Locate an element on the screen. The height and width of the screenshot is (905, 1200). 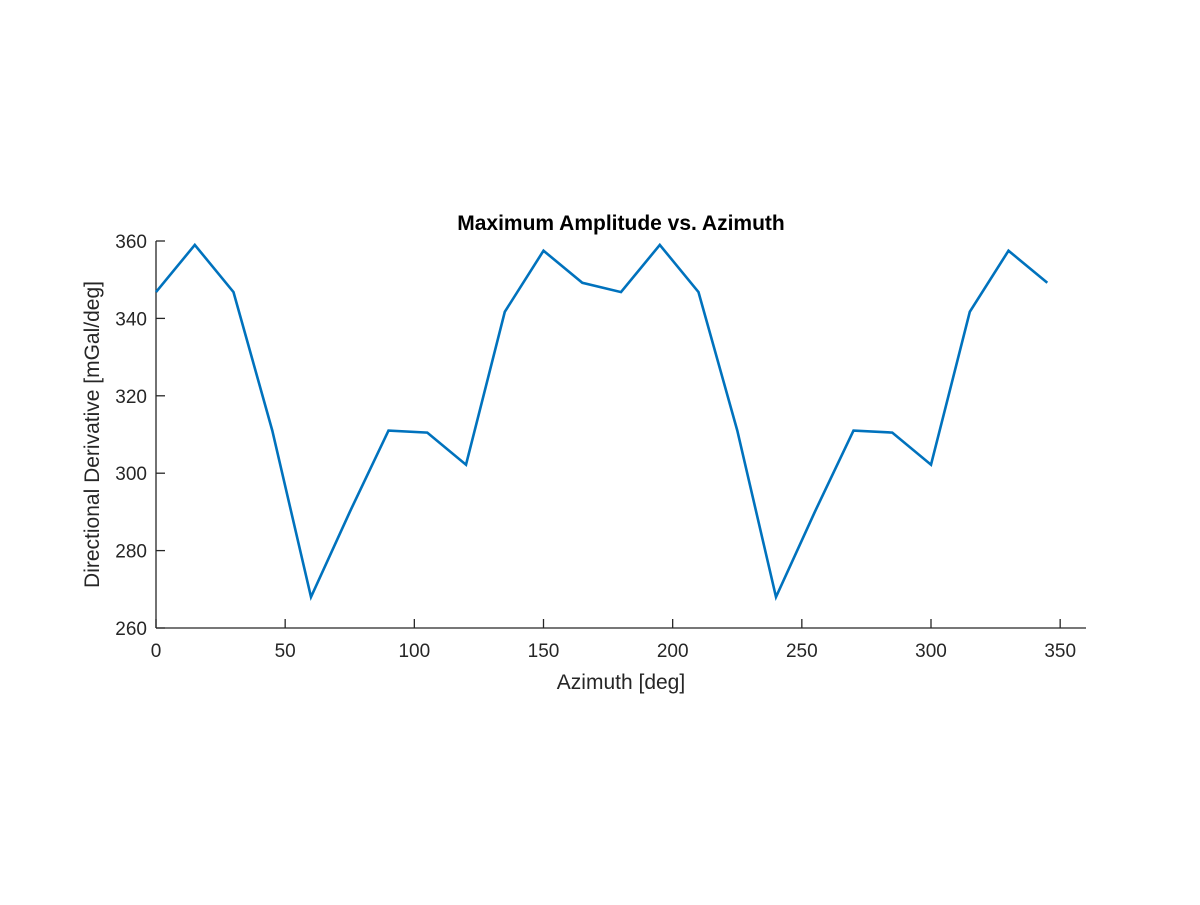
y-tick-label: 340 is located at coordinates (131, 319).